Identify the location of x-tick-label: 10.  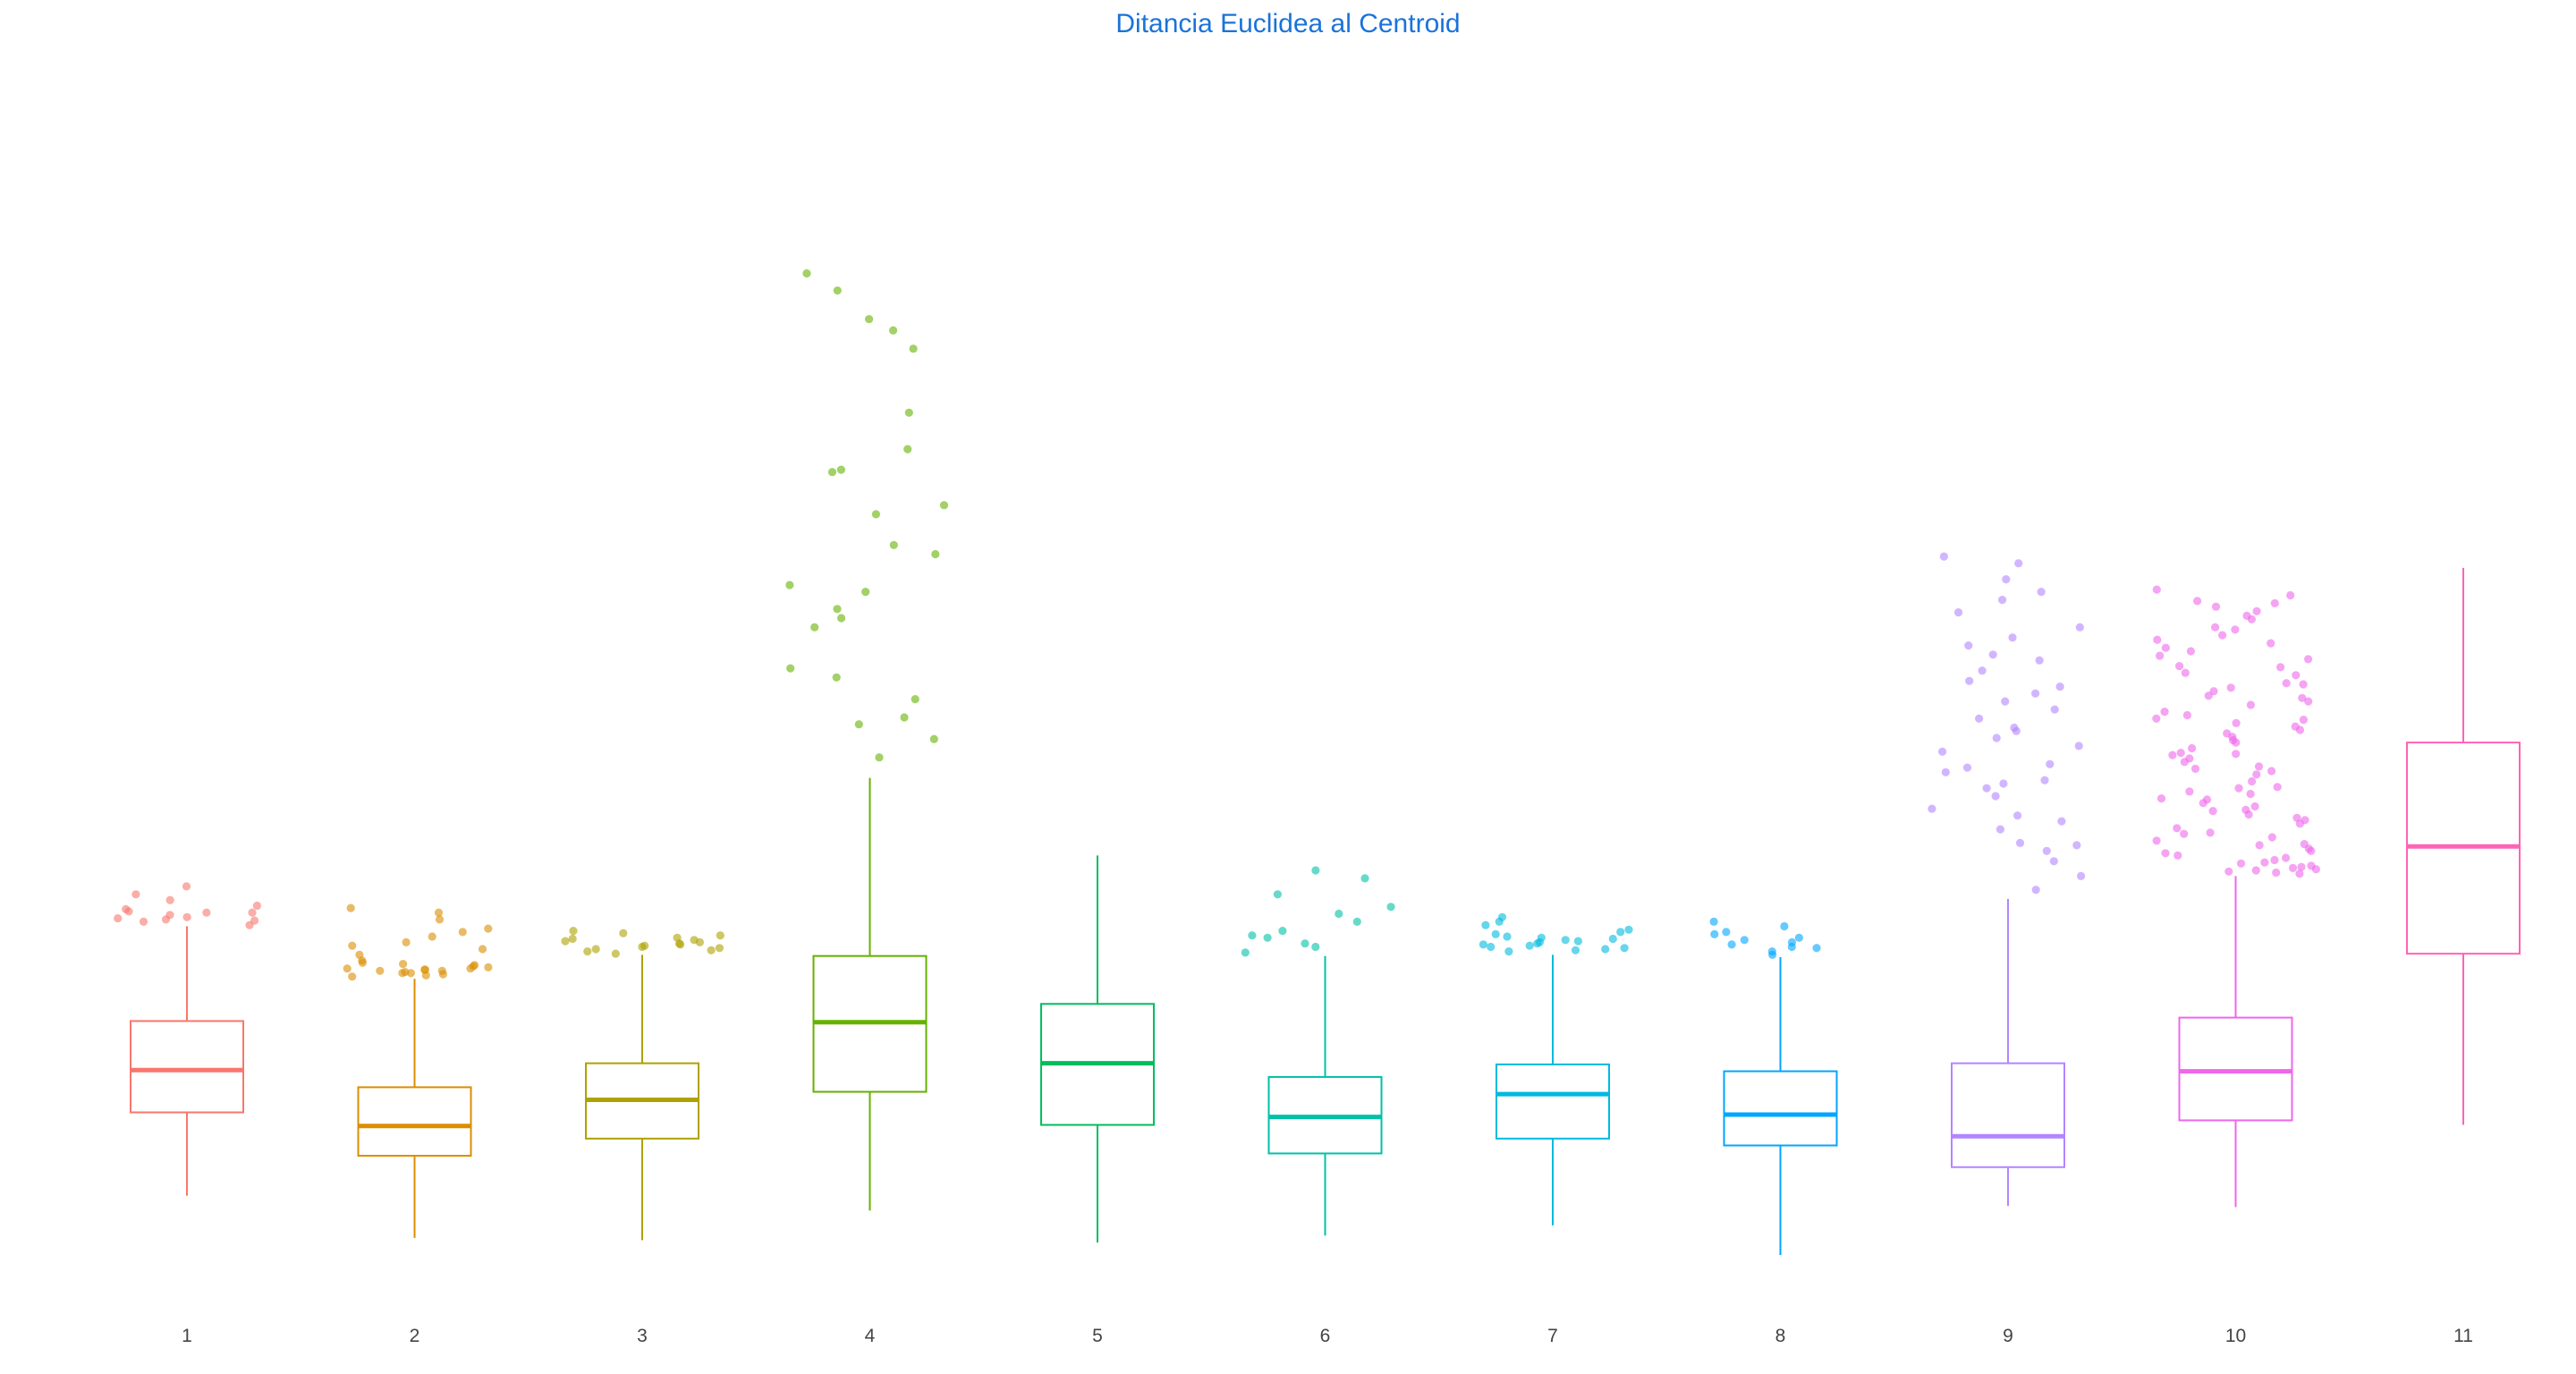
(2235, 1336).